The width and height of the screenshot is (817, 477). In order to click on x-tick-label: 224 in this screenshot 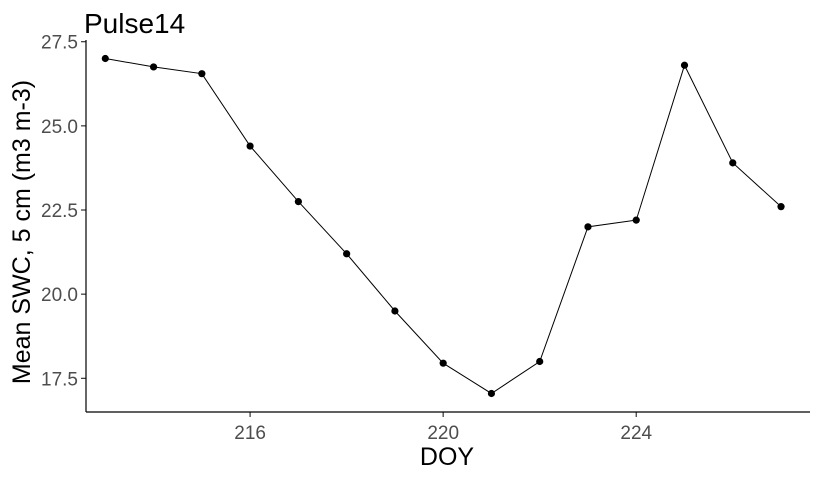, I will do `click(636, 433)`.